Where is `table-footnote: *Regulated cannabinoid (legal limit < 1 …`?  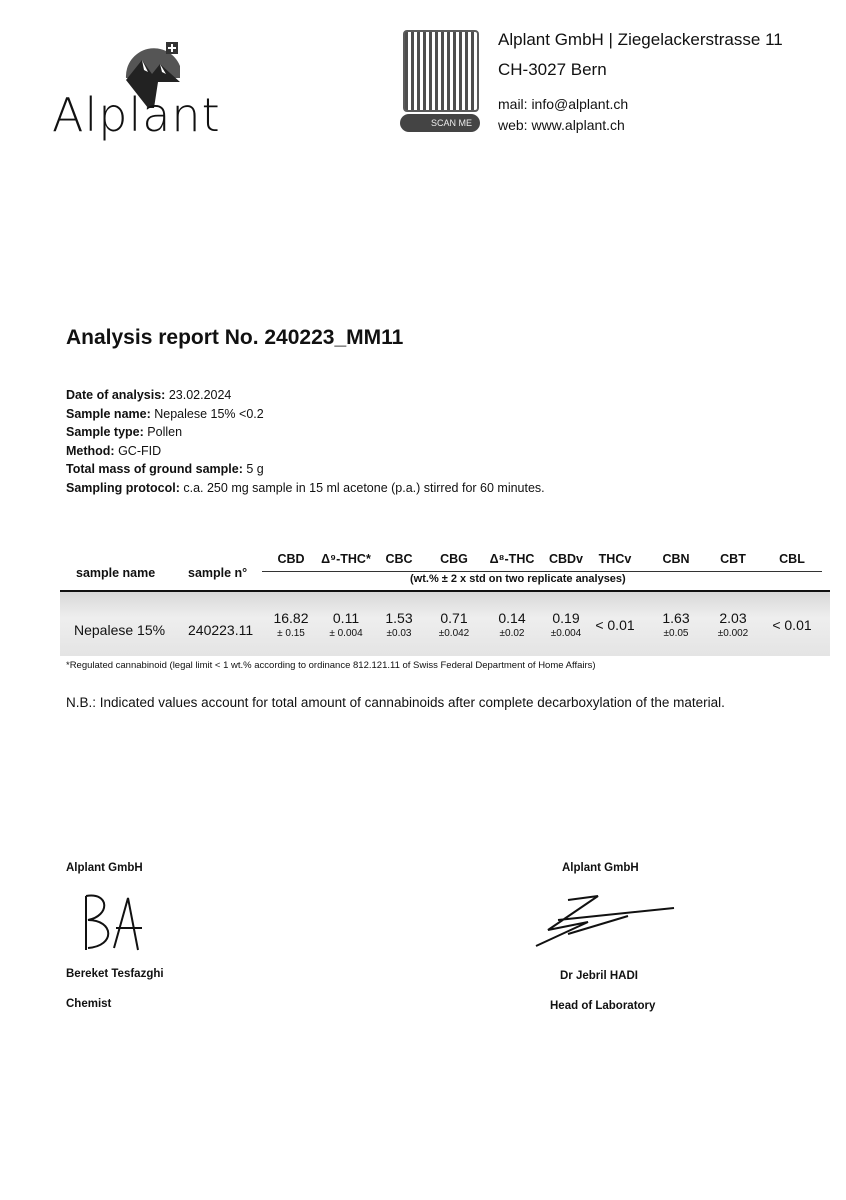
table-footnote: *Regulated cannabinoid (legal limit < 1 … is located at coordinates (331, 665).